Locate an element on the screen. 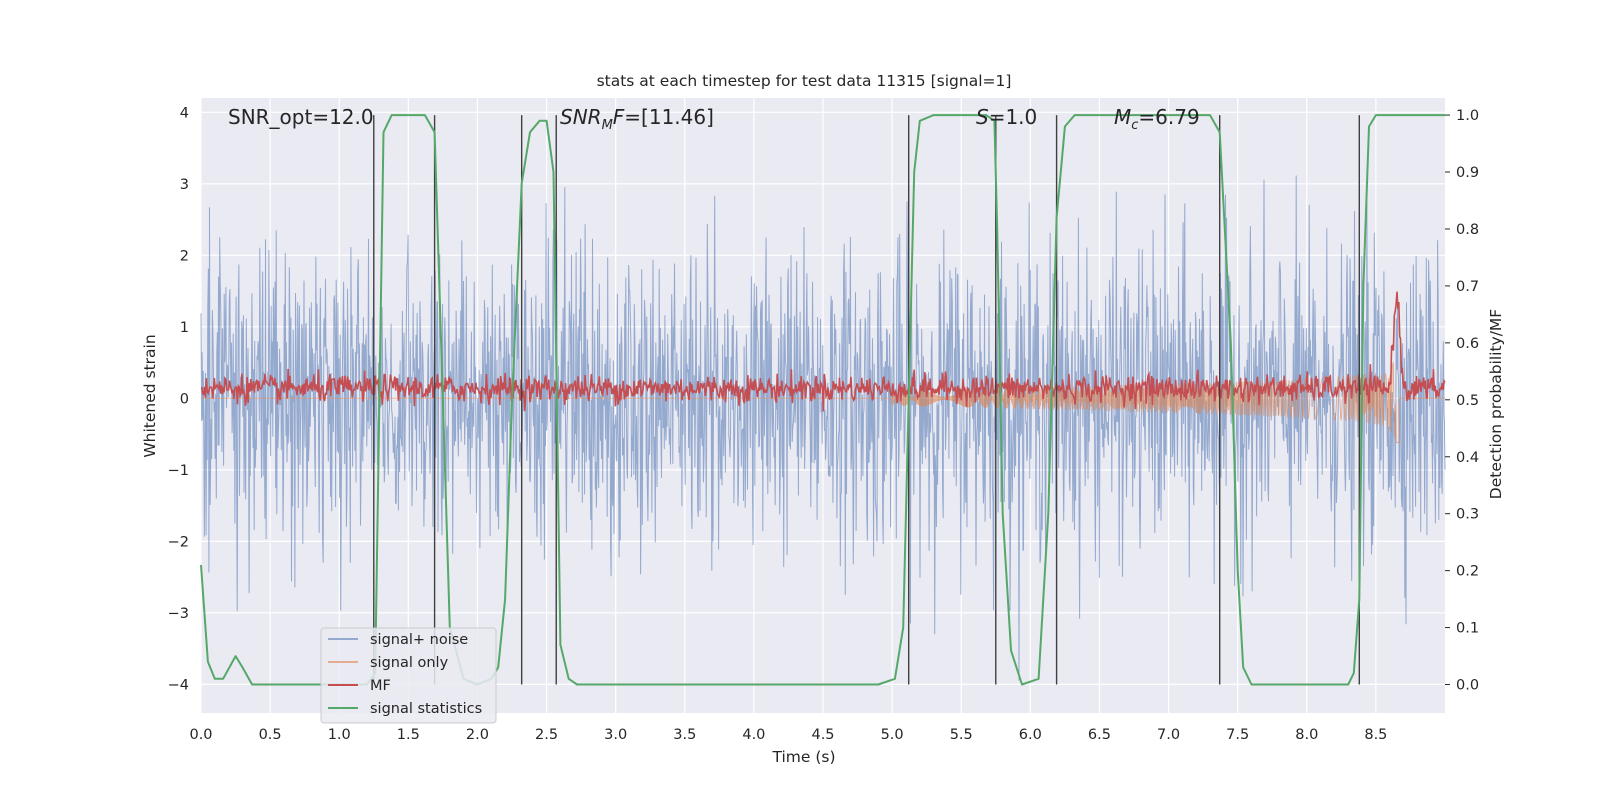 The width and height of the screenshot is (1600, 800). y-tick-label-left: 0 is located at coordinates (184, 399).